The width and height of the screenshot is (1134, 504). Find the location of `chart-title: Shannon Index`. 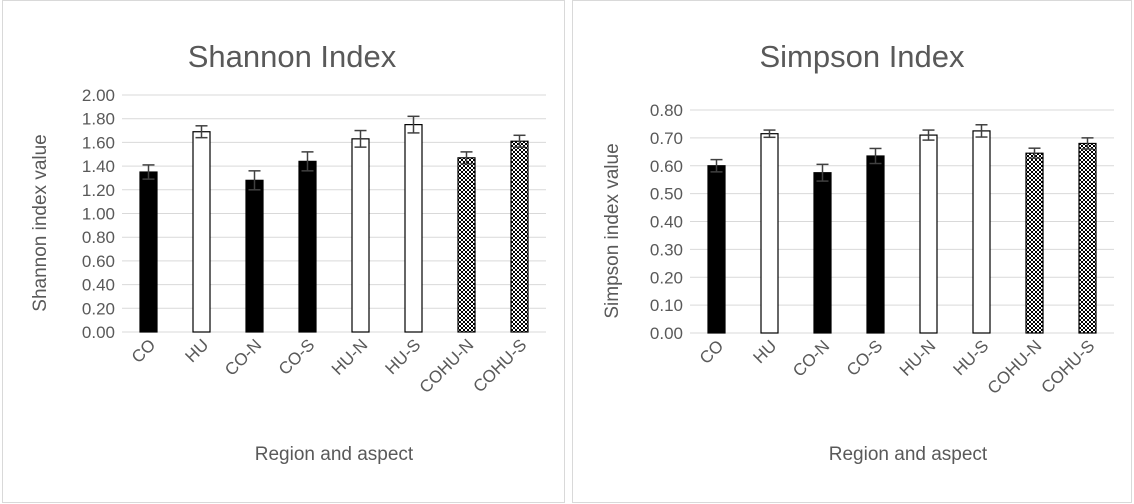

chart-title: Shannon Index is located at coordinates (292, 56).